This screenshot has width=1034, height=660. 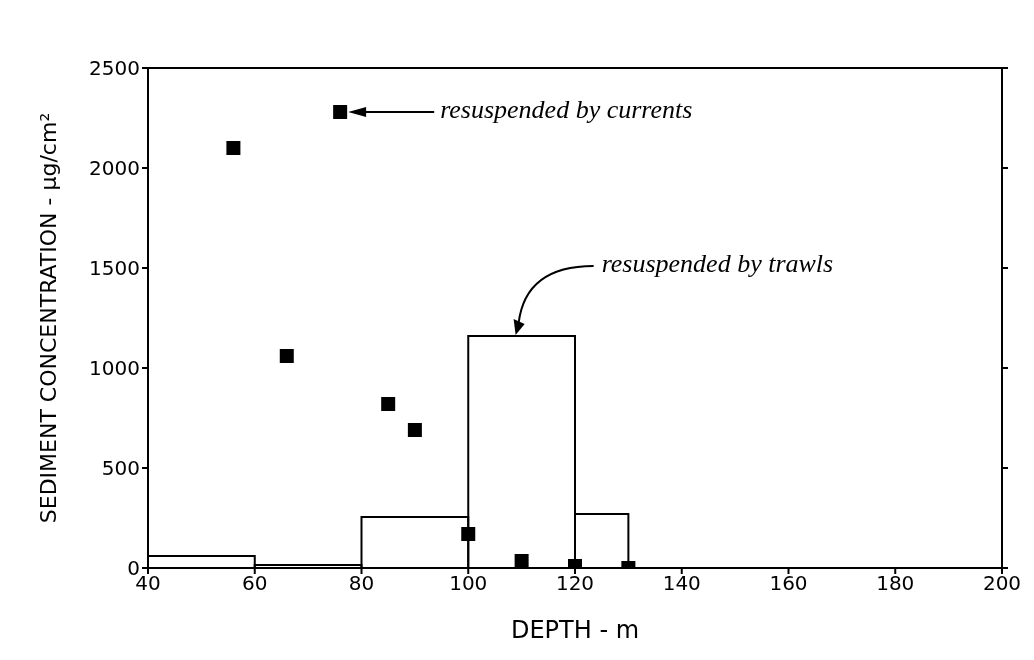 What do you see at coordinates (1002, 583) in the screenshot?
I see `x-tick-label: 200` at bounding box center [1002, 583].